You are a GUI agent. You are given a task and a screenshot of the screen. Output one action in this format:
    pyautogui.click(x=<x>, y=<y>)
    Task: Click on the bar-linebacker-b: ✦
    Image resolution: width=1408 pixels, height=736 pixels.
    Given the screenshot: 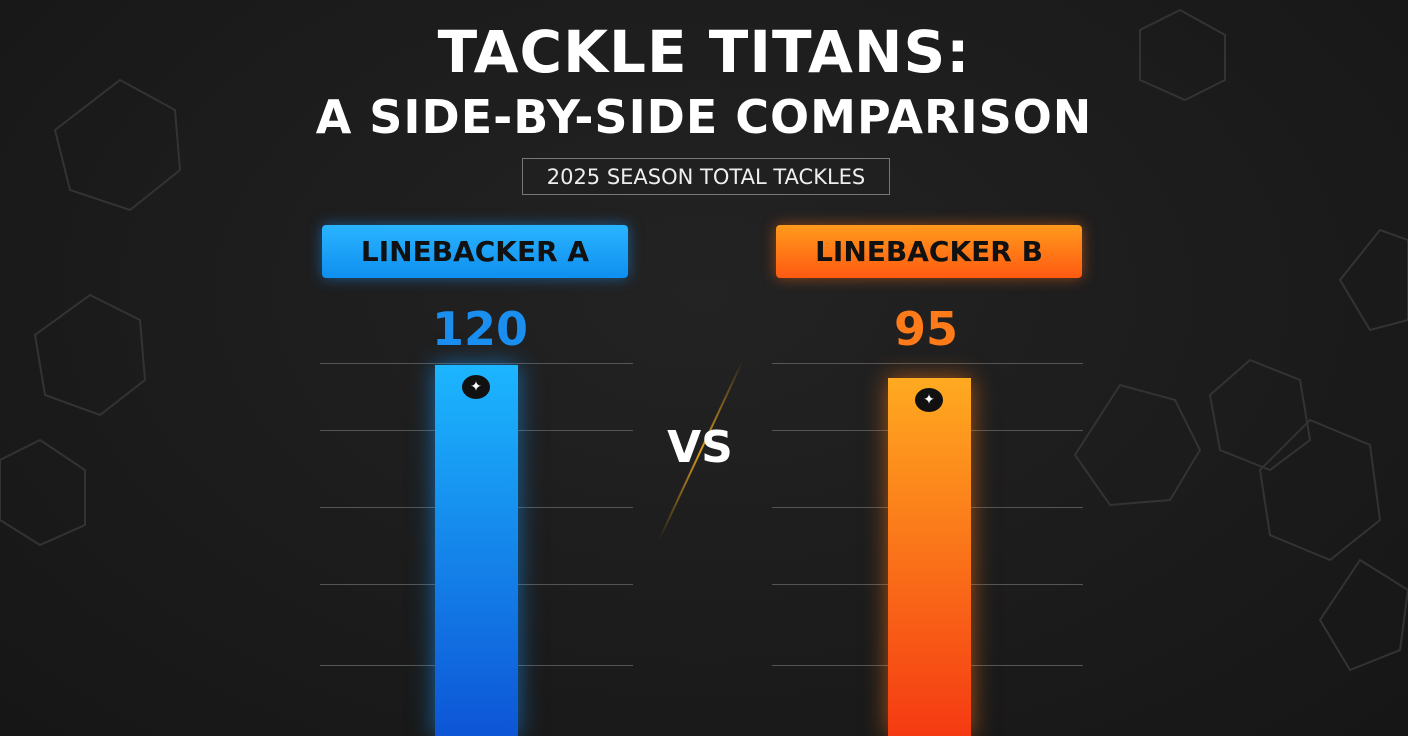 What is the action you would take?
    pyautogui.click(x=929, y=557)
    